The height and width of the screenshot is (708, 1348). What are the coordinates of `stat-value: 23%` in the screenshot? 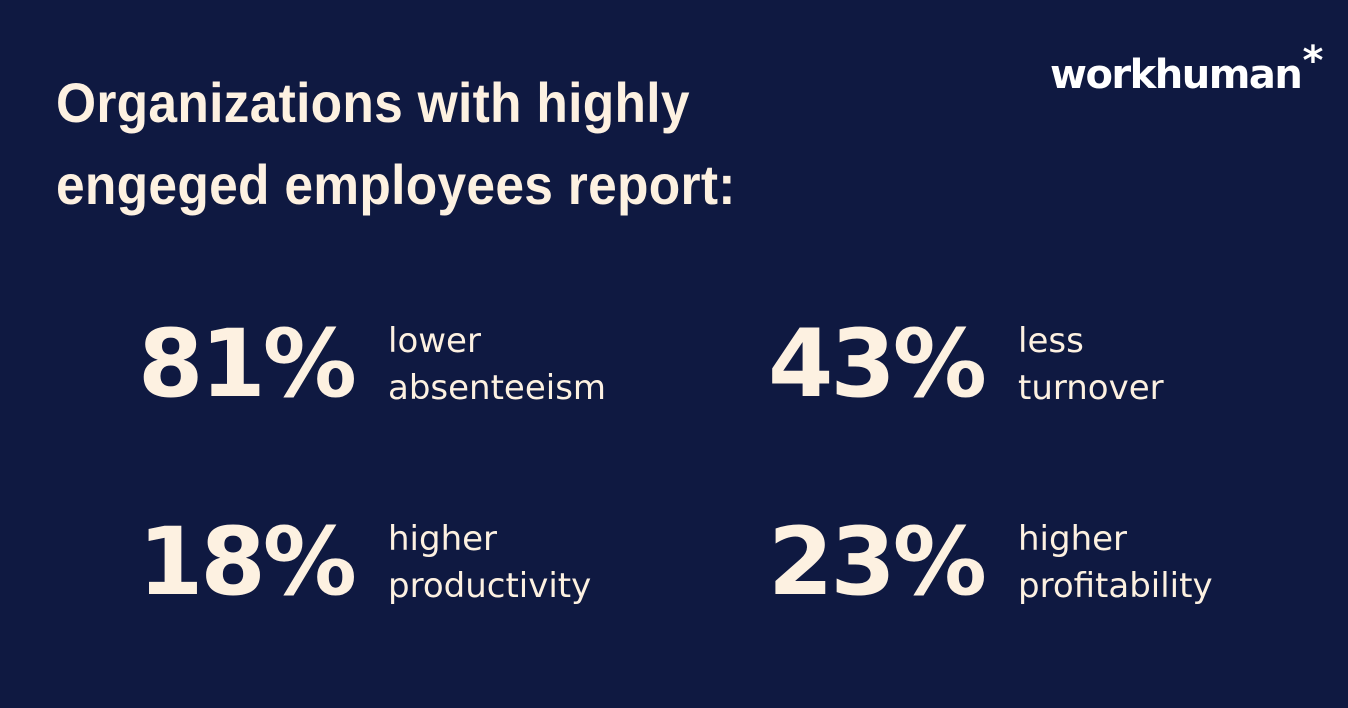 It's located at (877, 562).